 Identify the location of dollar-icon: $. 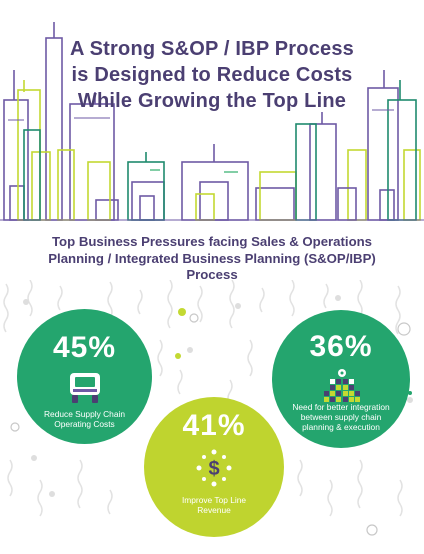
(214, 468).